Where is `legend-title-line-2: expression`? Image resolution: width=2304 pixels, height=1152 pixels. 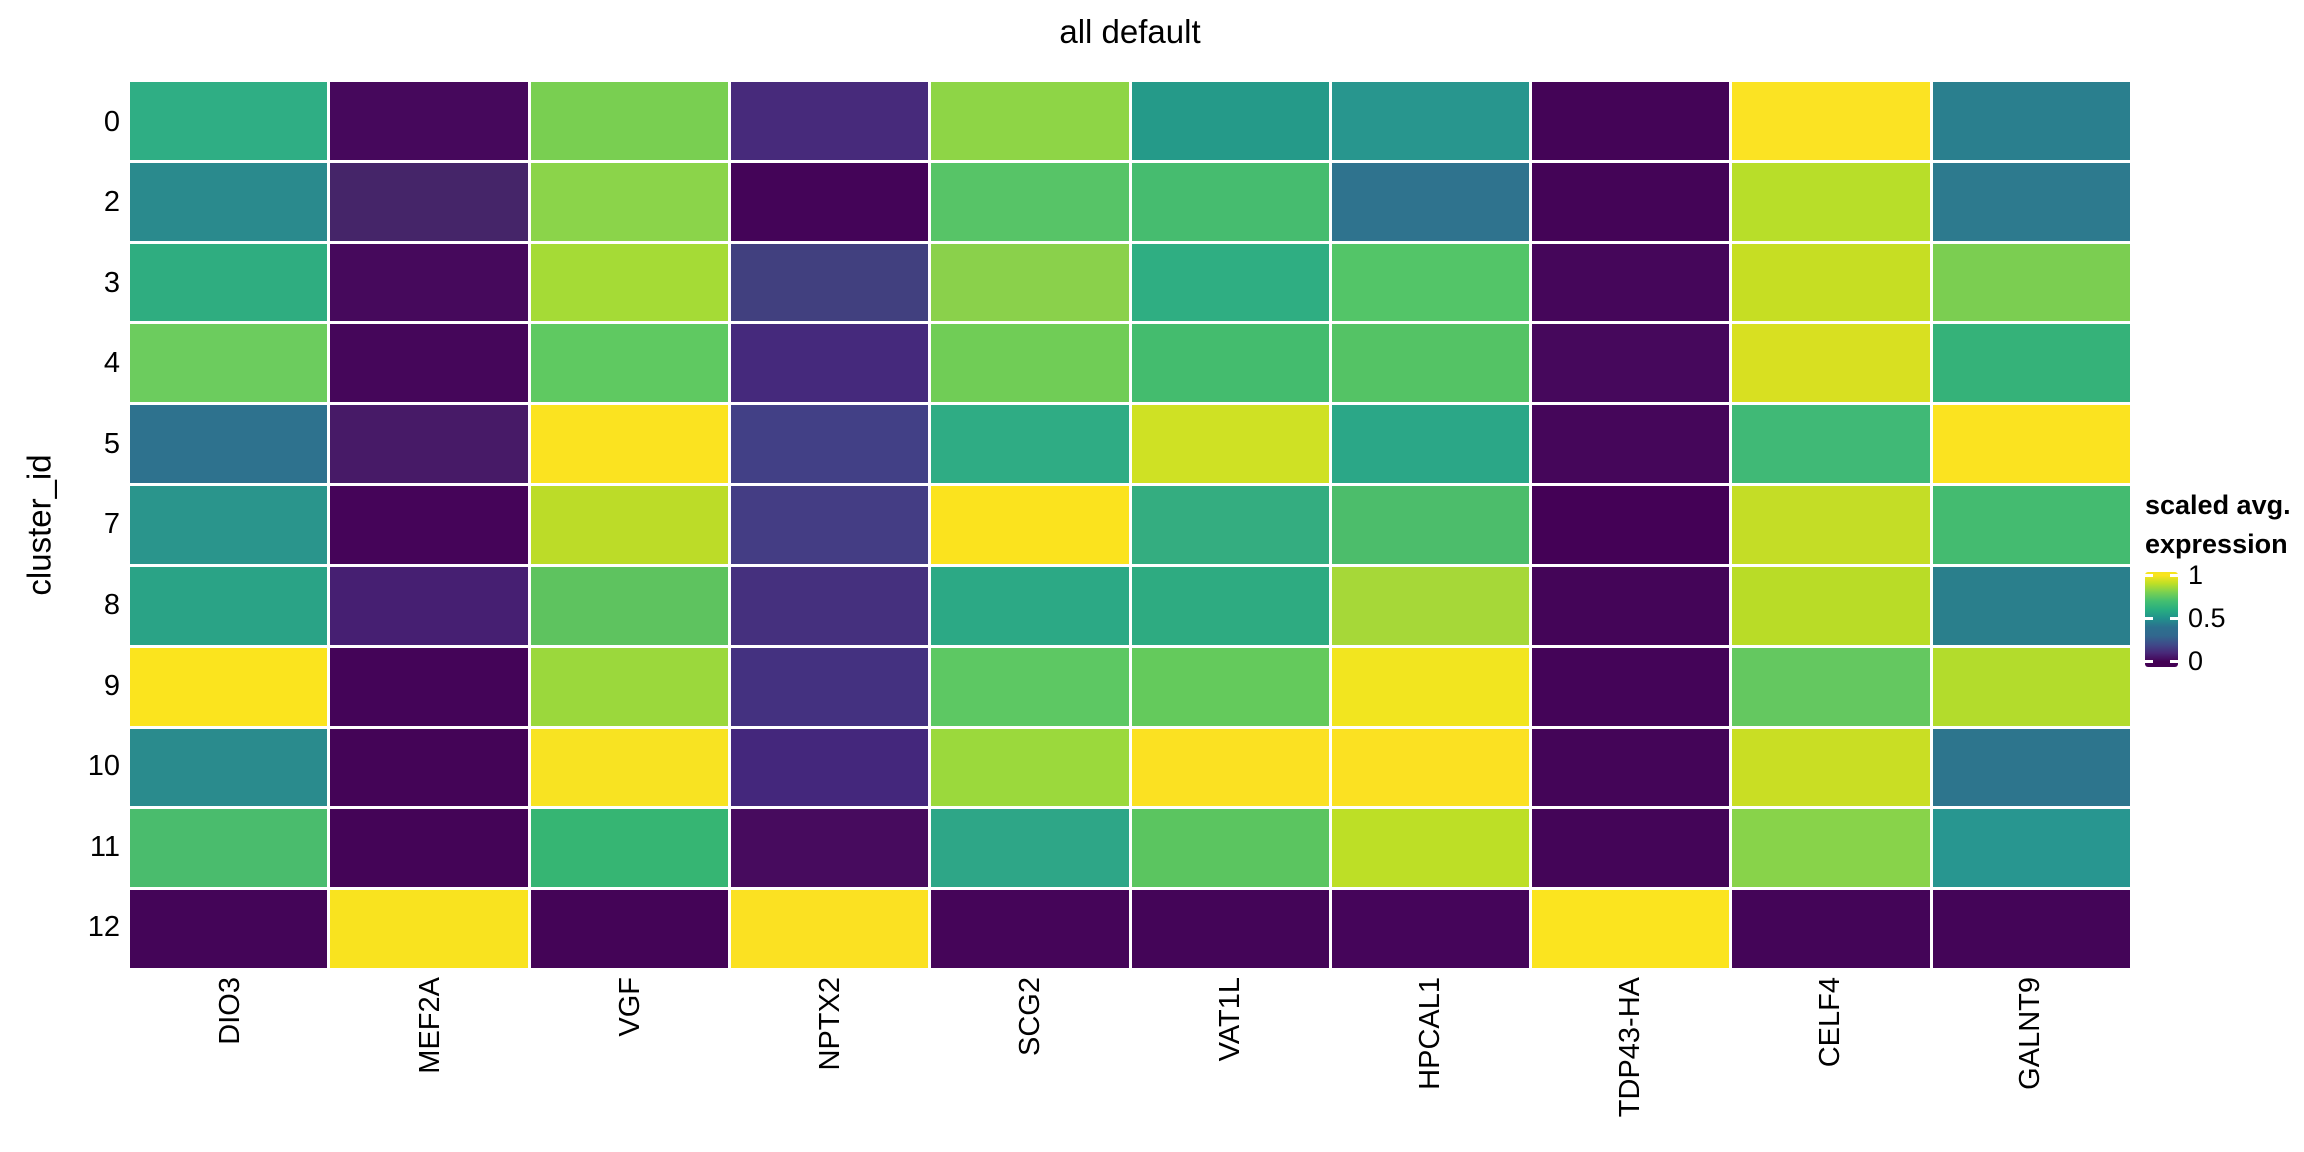 legend-title-line-2: expression is located at coordinates (2216, 544).